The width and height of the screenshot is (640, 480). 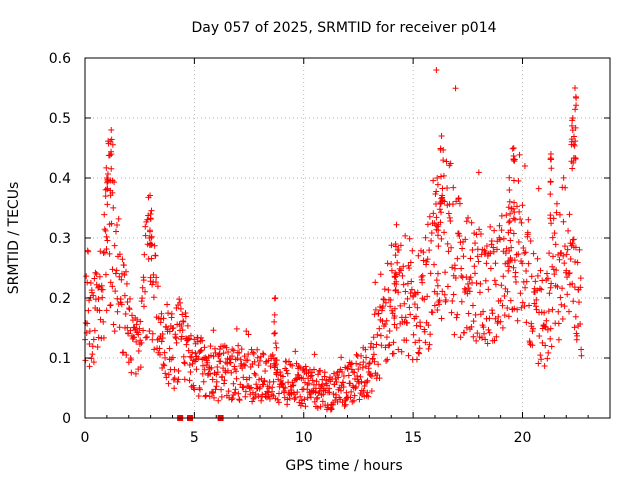 What do you see at coordinates (194, 438) in the screenshot?
I see `x-tick-label: 5` at bounding box center [194, 438].